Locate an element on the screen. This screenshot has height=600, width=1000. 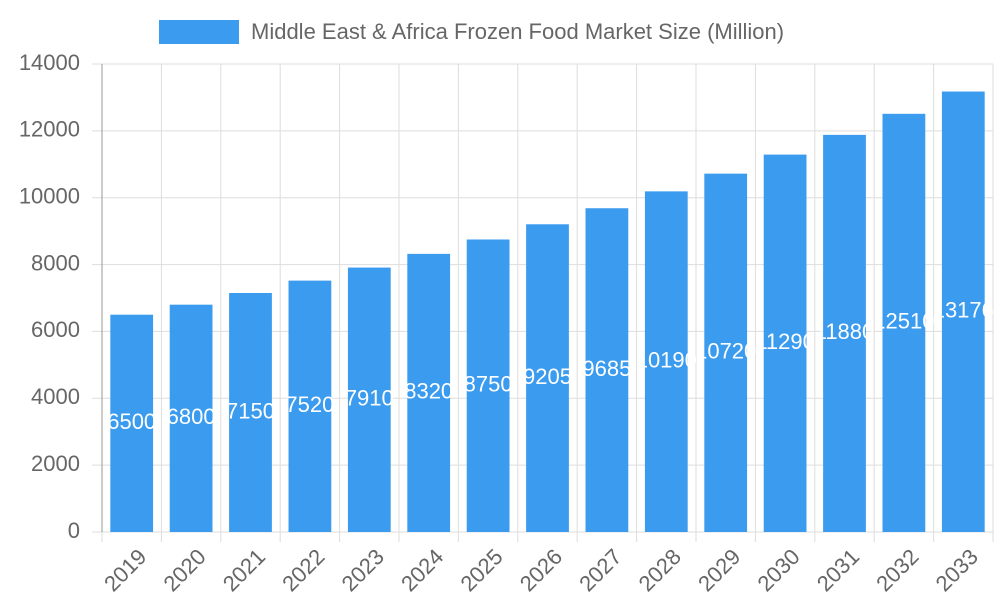
x-tick-label: 2024 is located at coordinates (422, 570).